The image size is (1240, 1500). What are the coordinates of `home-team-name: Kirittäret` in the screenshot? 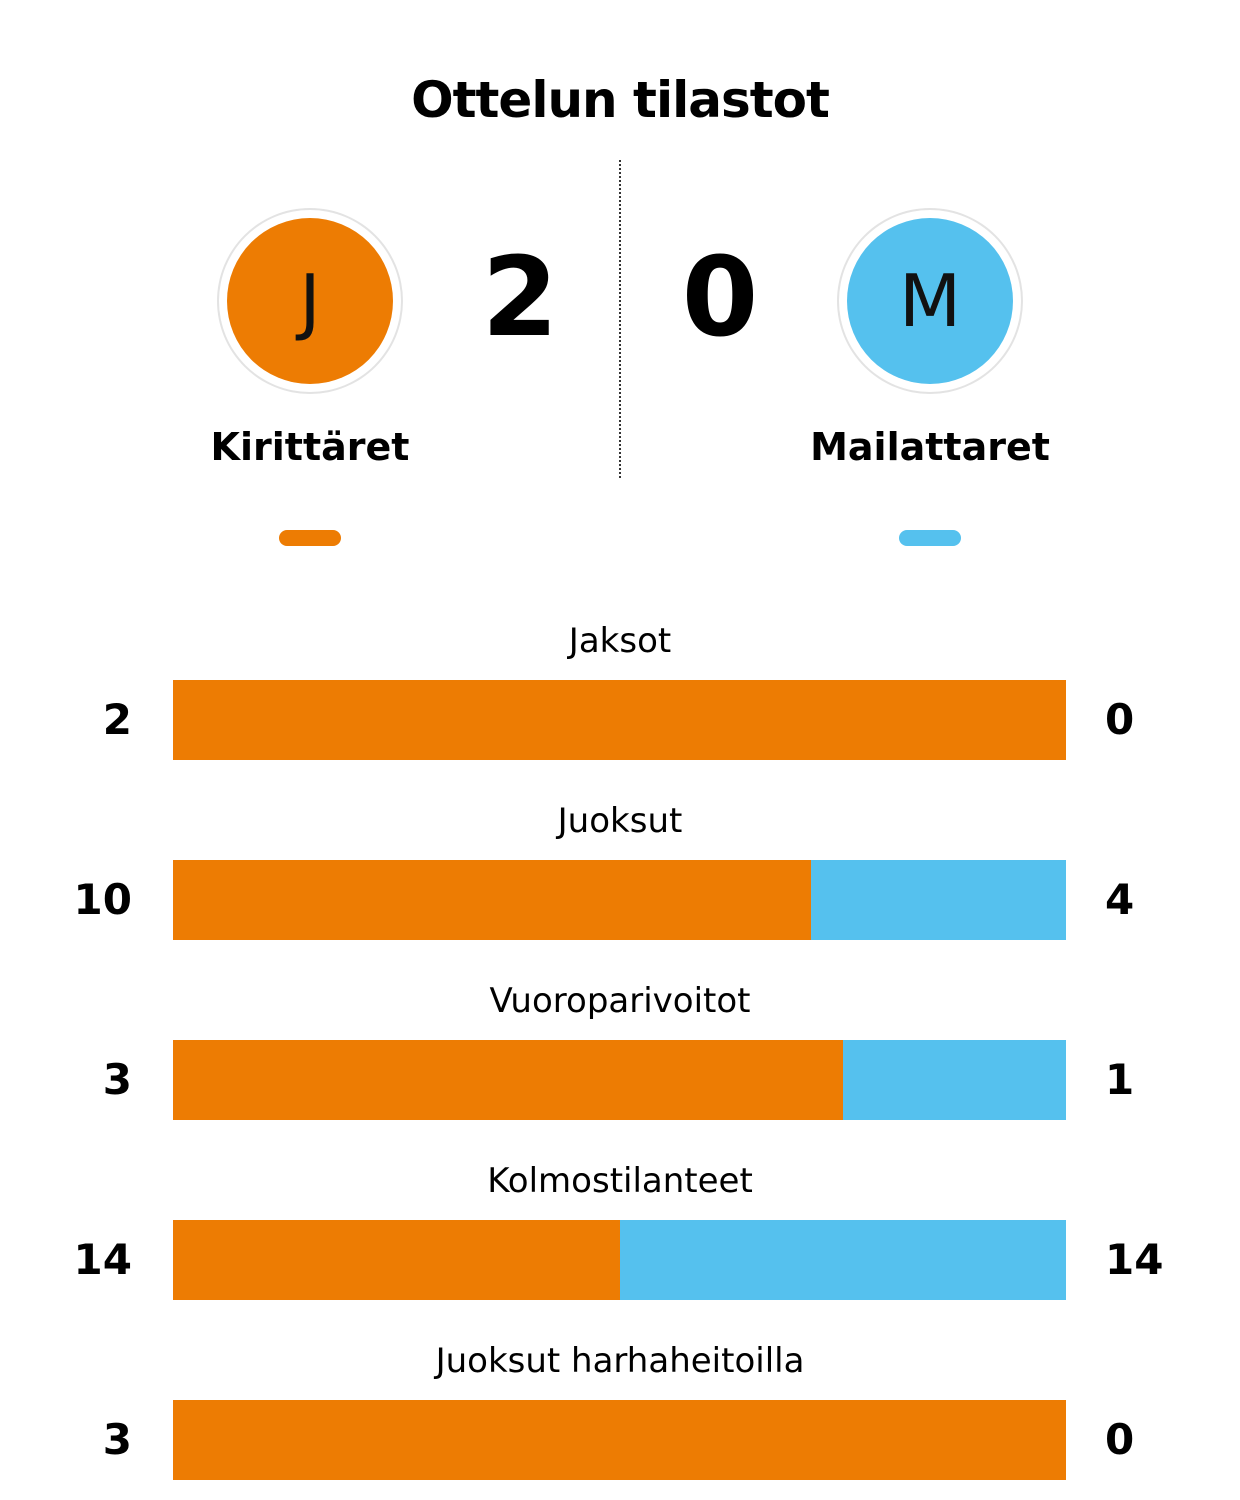 It's located at (310, 447).